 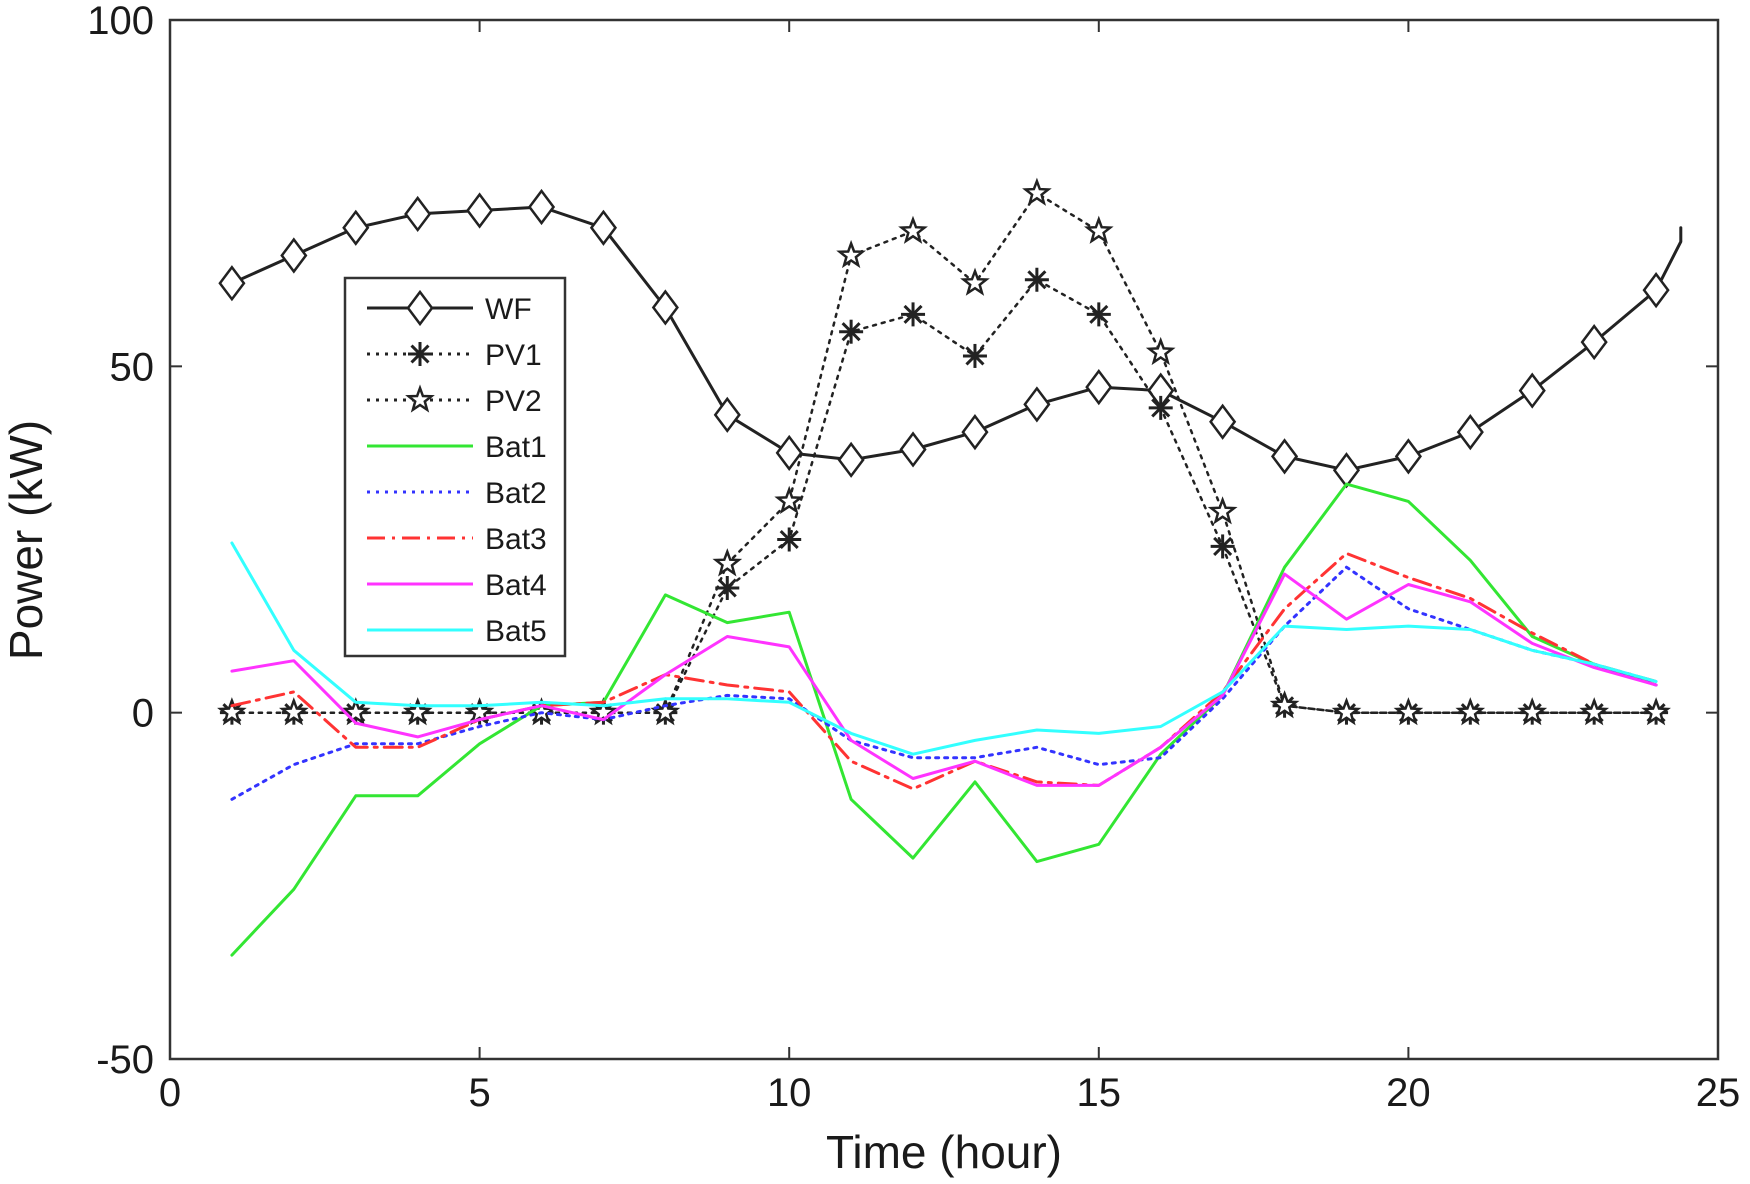 What do you see at coordinates (457, 539) in the screenshot?
I see `legend-item-bat3: Bat3` at bounding box center [457, 539].